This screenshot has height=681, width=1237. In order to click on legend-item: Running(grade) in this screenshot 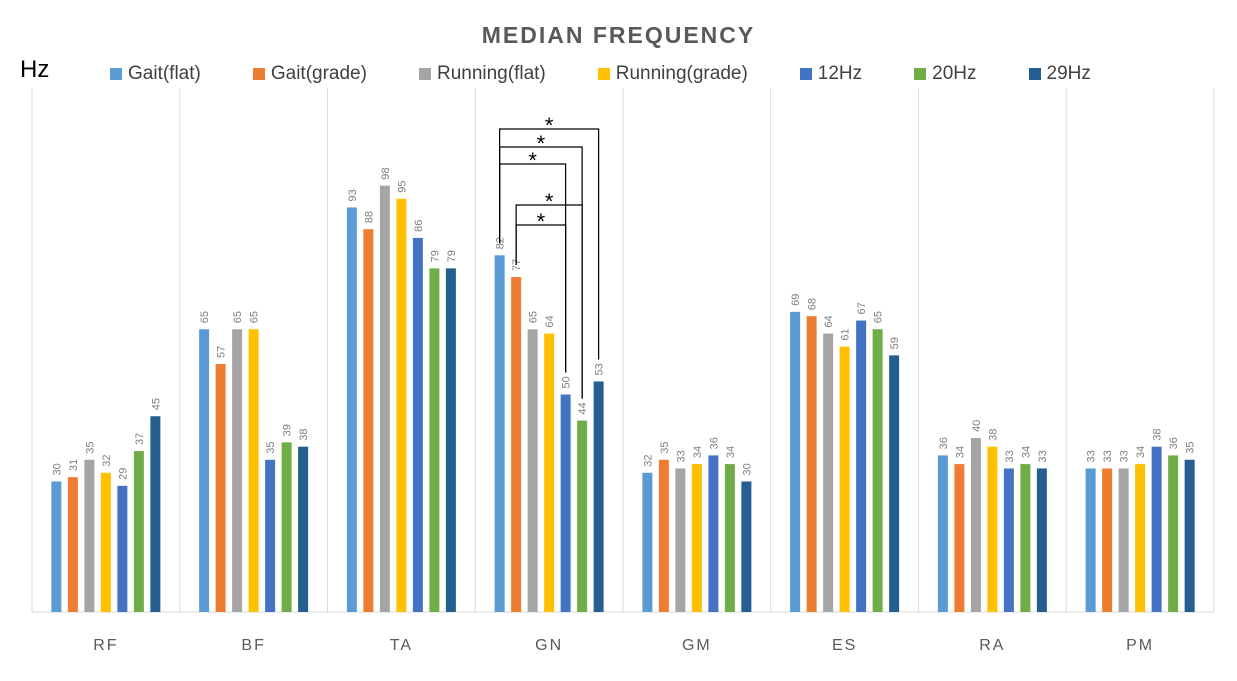, I will do `click(672, 74)`.